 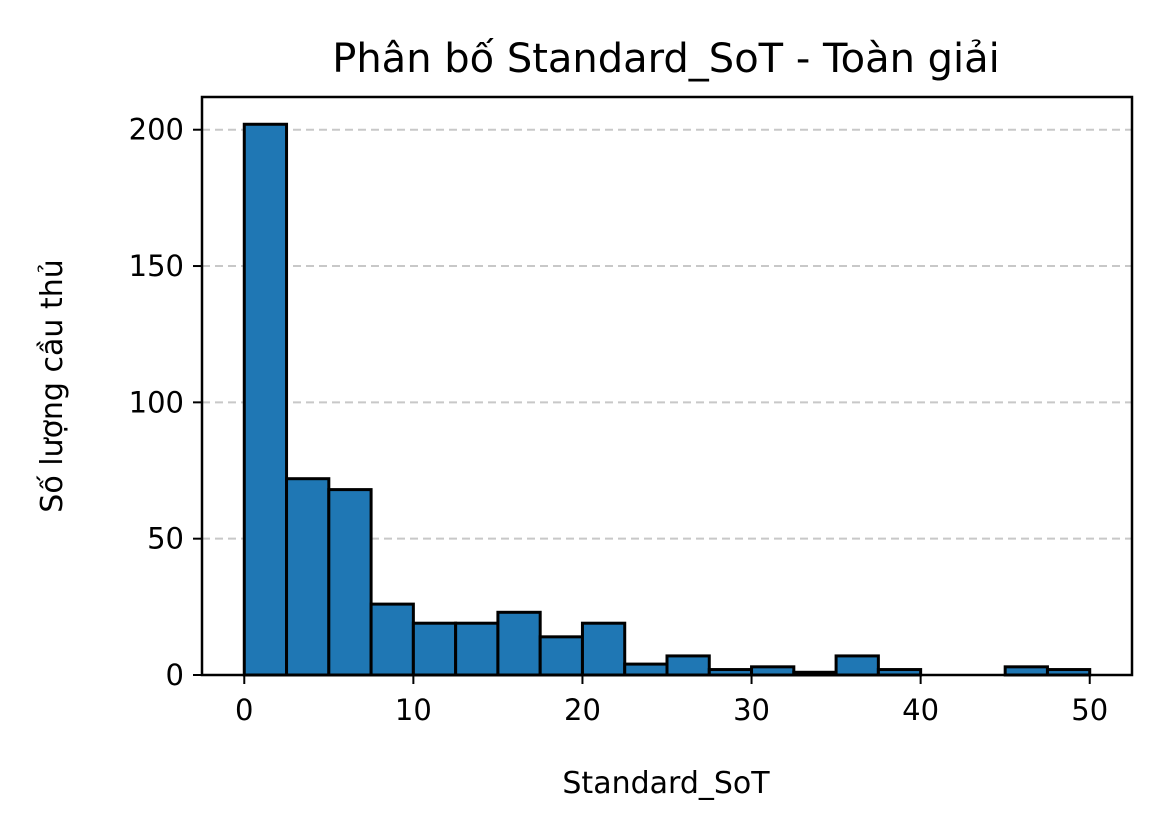 I want to click on x-tick-label: 0, so click(x=244, y=710).